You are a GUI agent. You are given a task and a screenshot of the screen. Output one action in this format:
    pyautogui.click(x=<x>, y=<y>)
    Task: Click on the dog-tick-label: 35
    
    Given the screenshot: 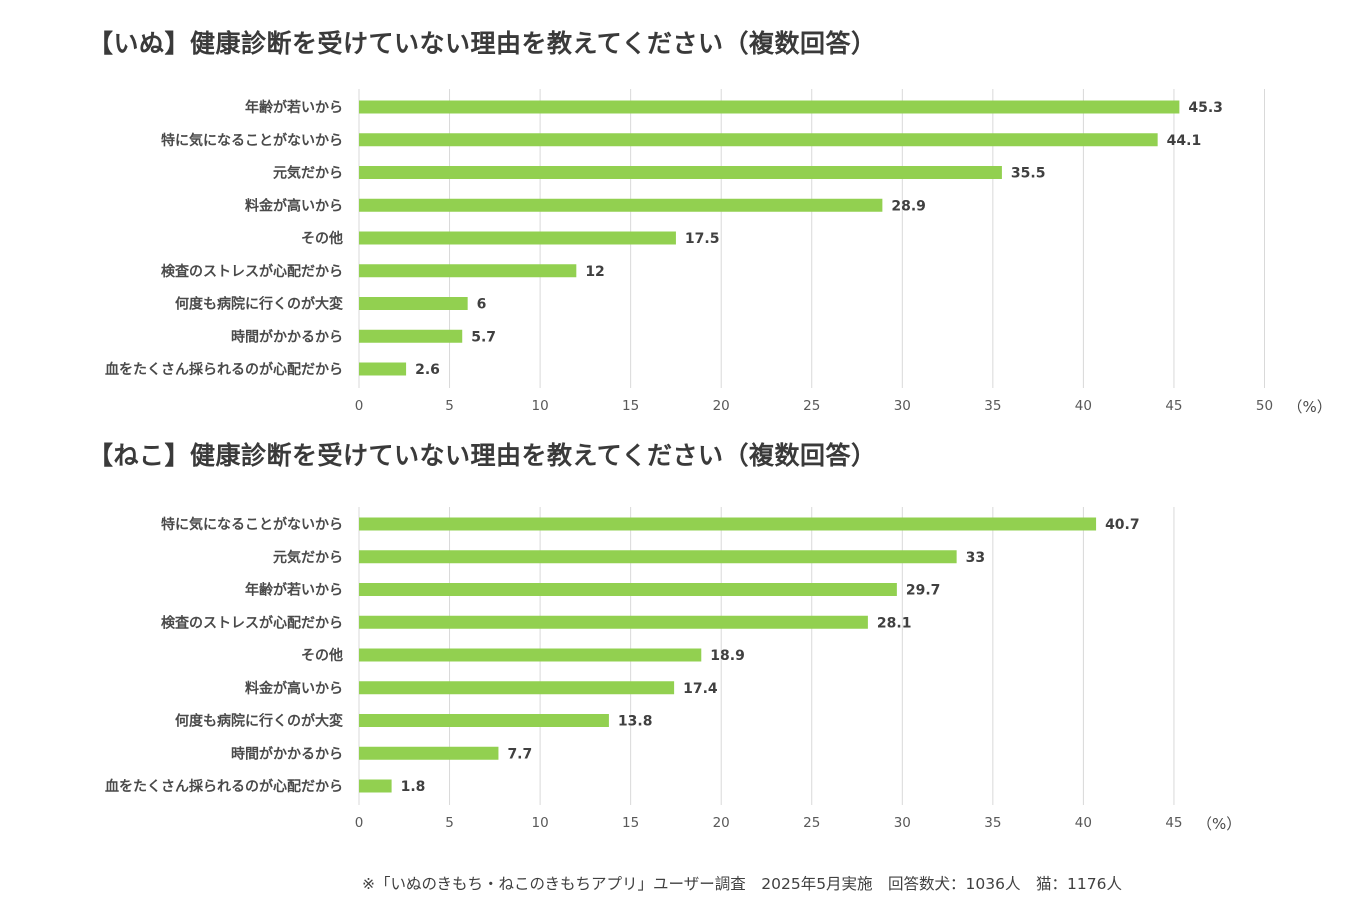 What is the action you would take?
    pyautogui.click(x=992, y=406)
    